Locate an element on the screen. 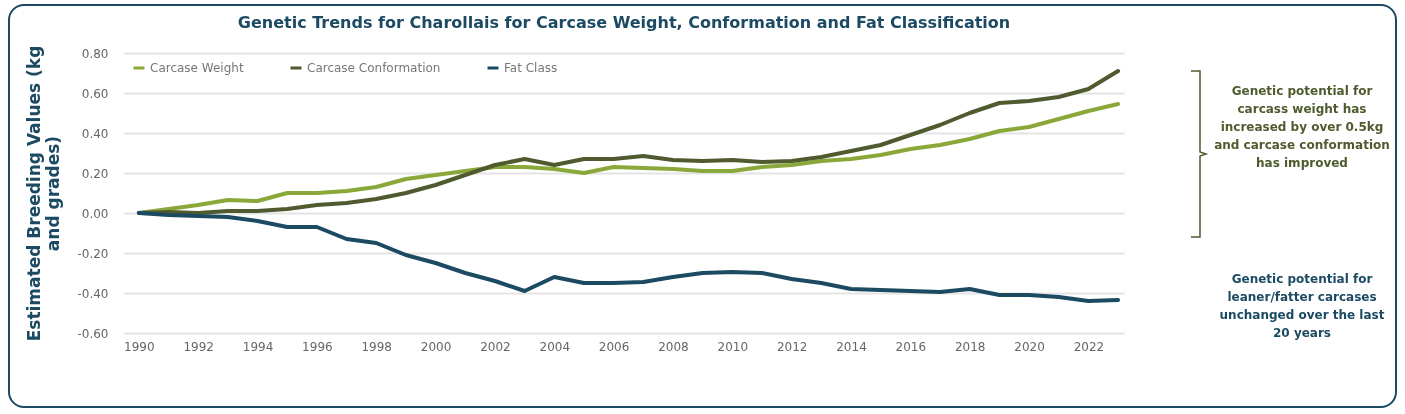 This screenshot has height=414, width=1405. x-tick-label: 2004 is located at coordinates (555, 346).